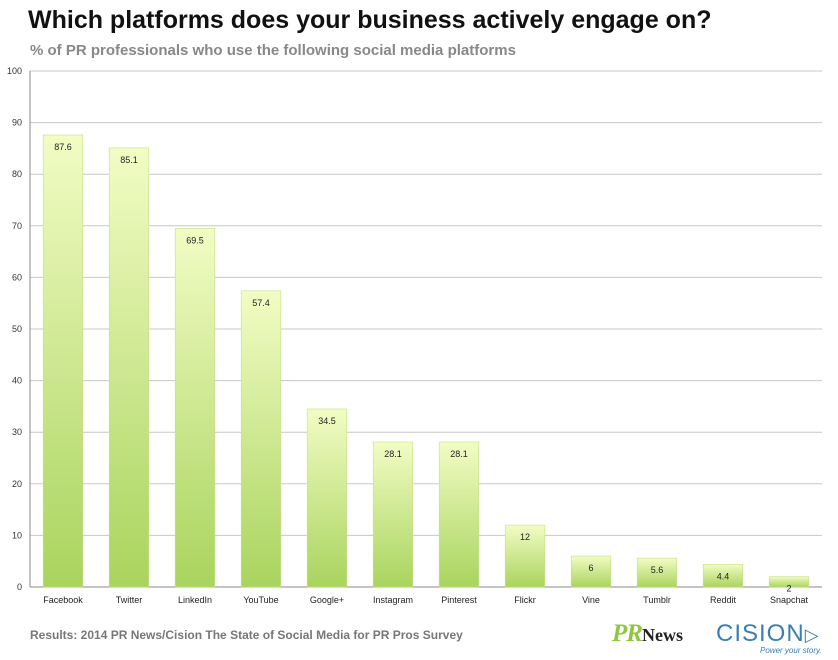 Image resolution: width=838 pixels, height=660 pixels. I want to click on x-tick-label: Google+, so click(327, 600).